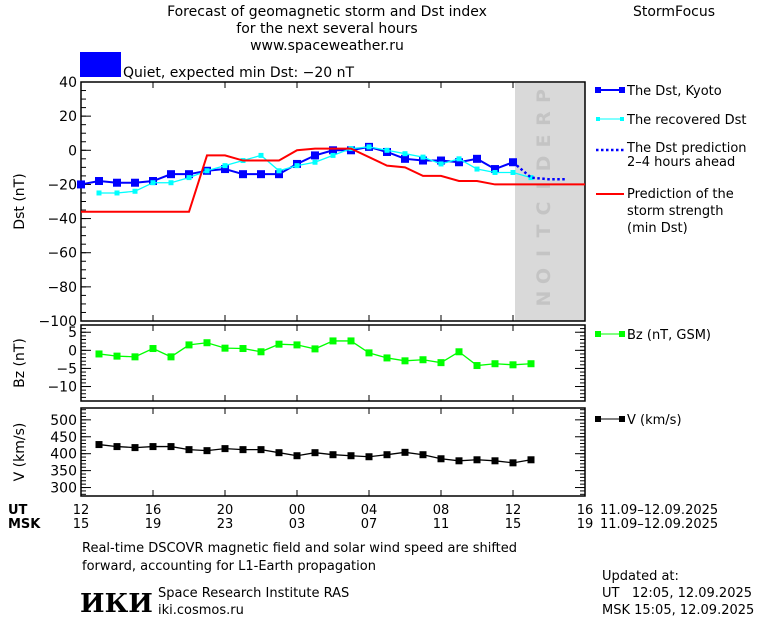 This screenshot has height=620, width=760. Describe the element at coordinates (62, 254) in the screenshot. I see `y-tick-label: −60` at that location.